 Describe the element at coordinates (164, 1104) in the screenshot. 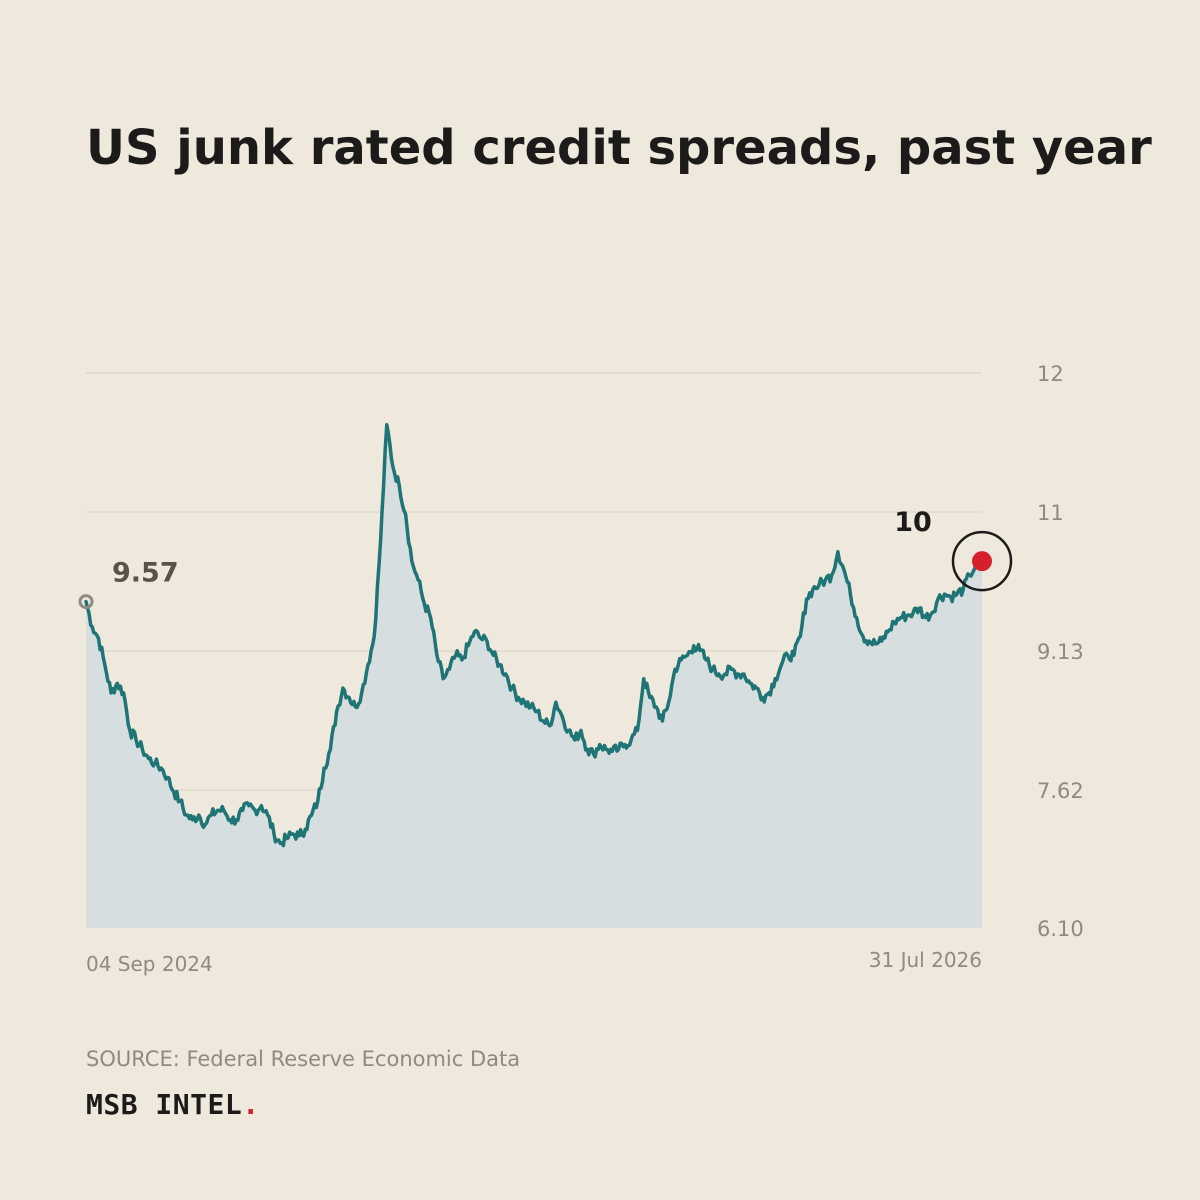

I see `brand-name: MSB INTEL` at that location.